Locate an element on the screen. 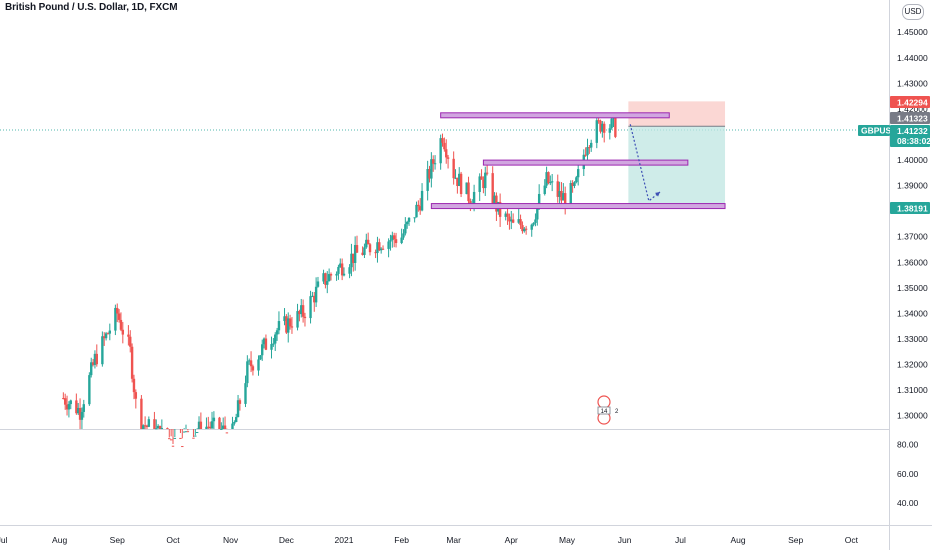 Image resolution: width=932 pixels, height=550 pixels. entry-price-tag: 1.41323 is located at coordinates (910, 118).